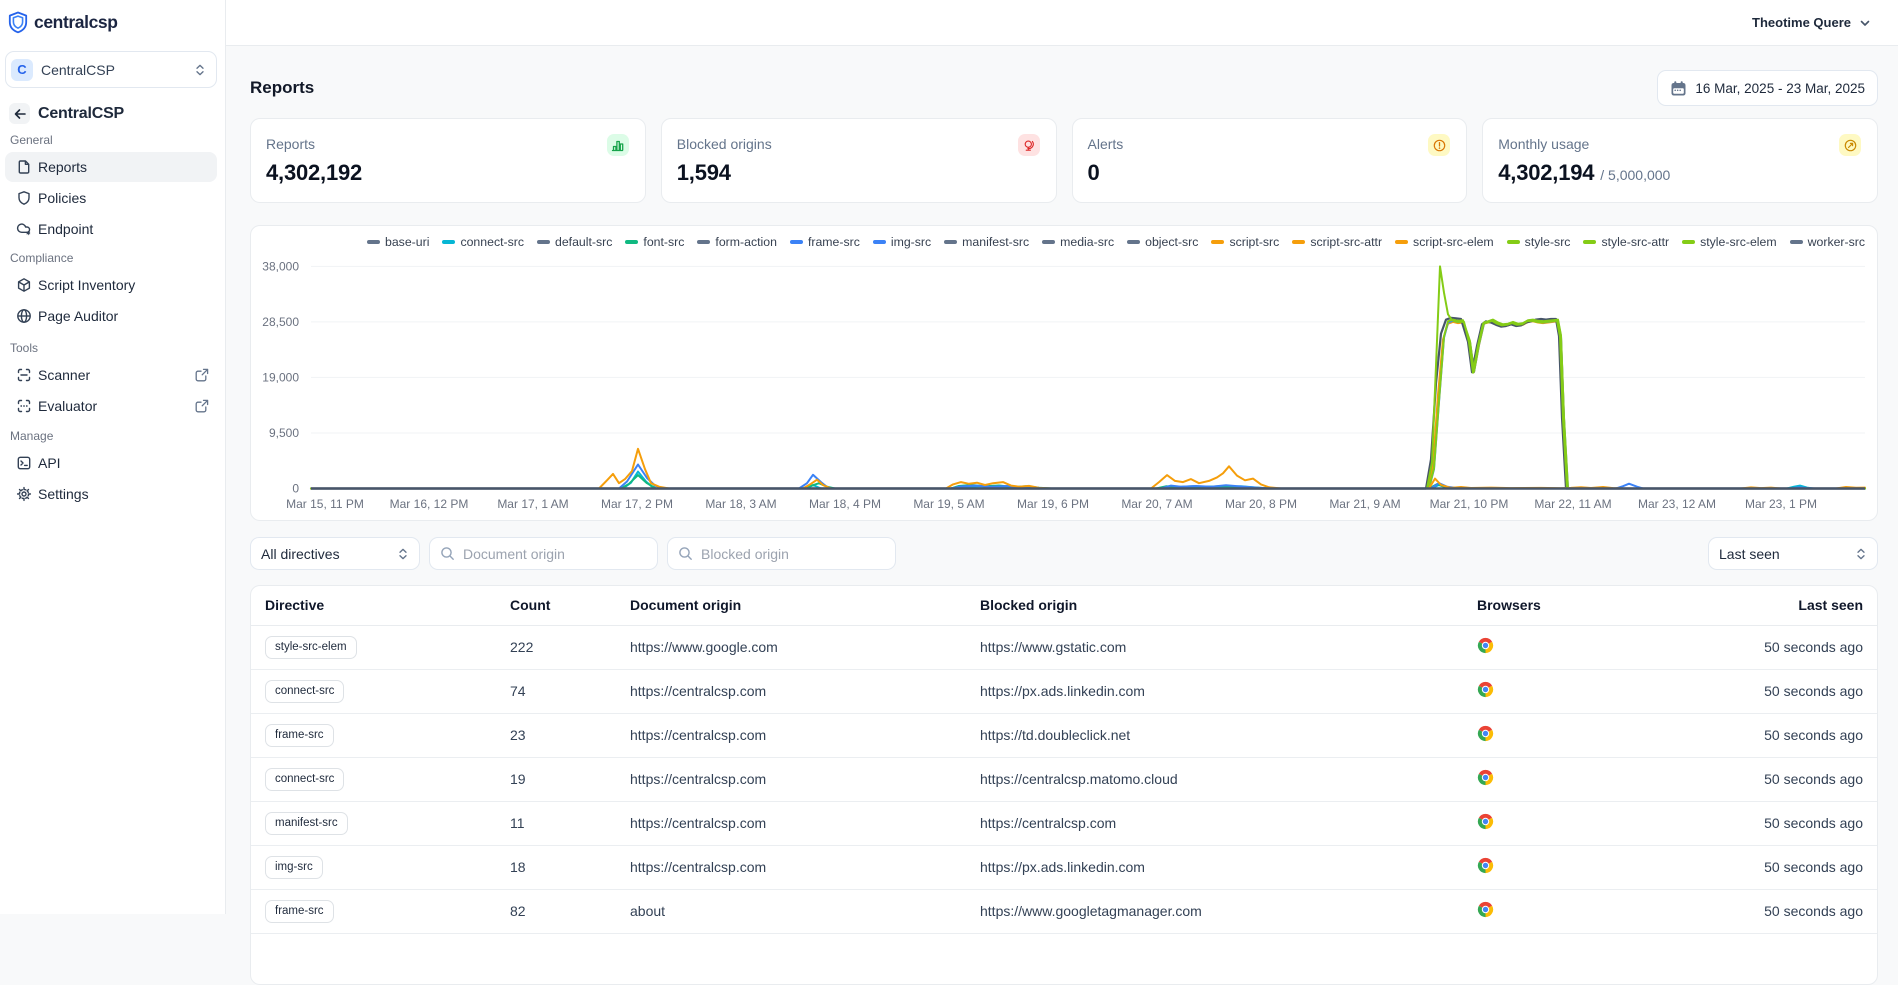  What do you see at coordinates (1261, 504) in the screenshot?
I see `svg-text: Mar 20, 8 PM` at bounding box center [1261, 504].